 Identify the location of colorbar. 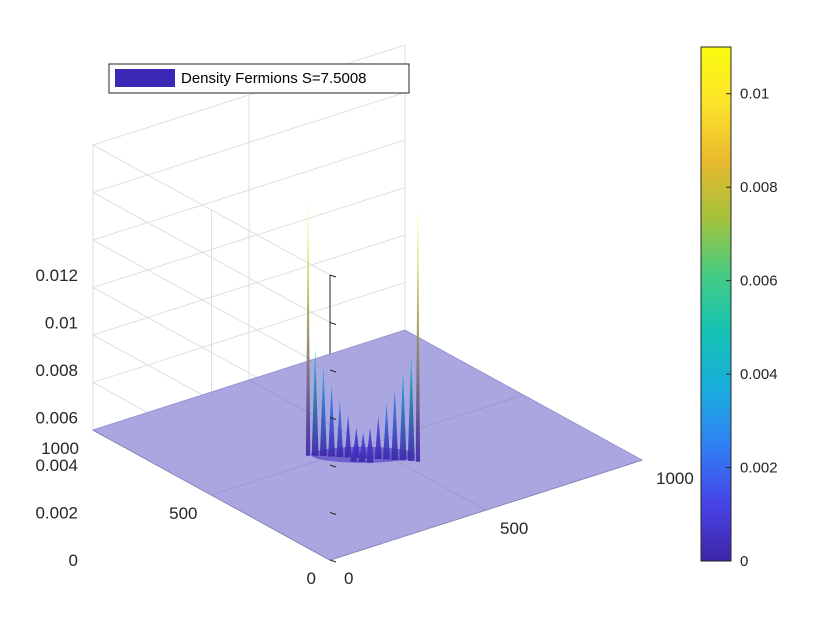
(716, 304).